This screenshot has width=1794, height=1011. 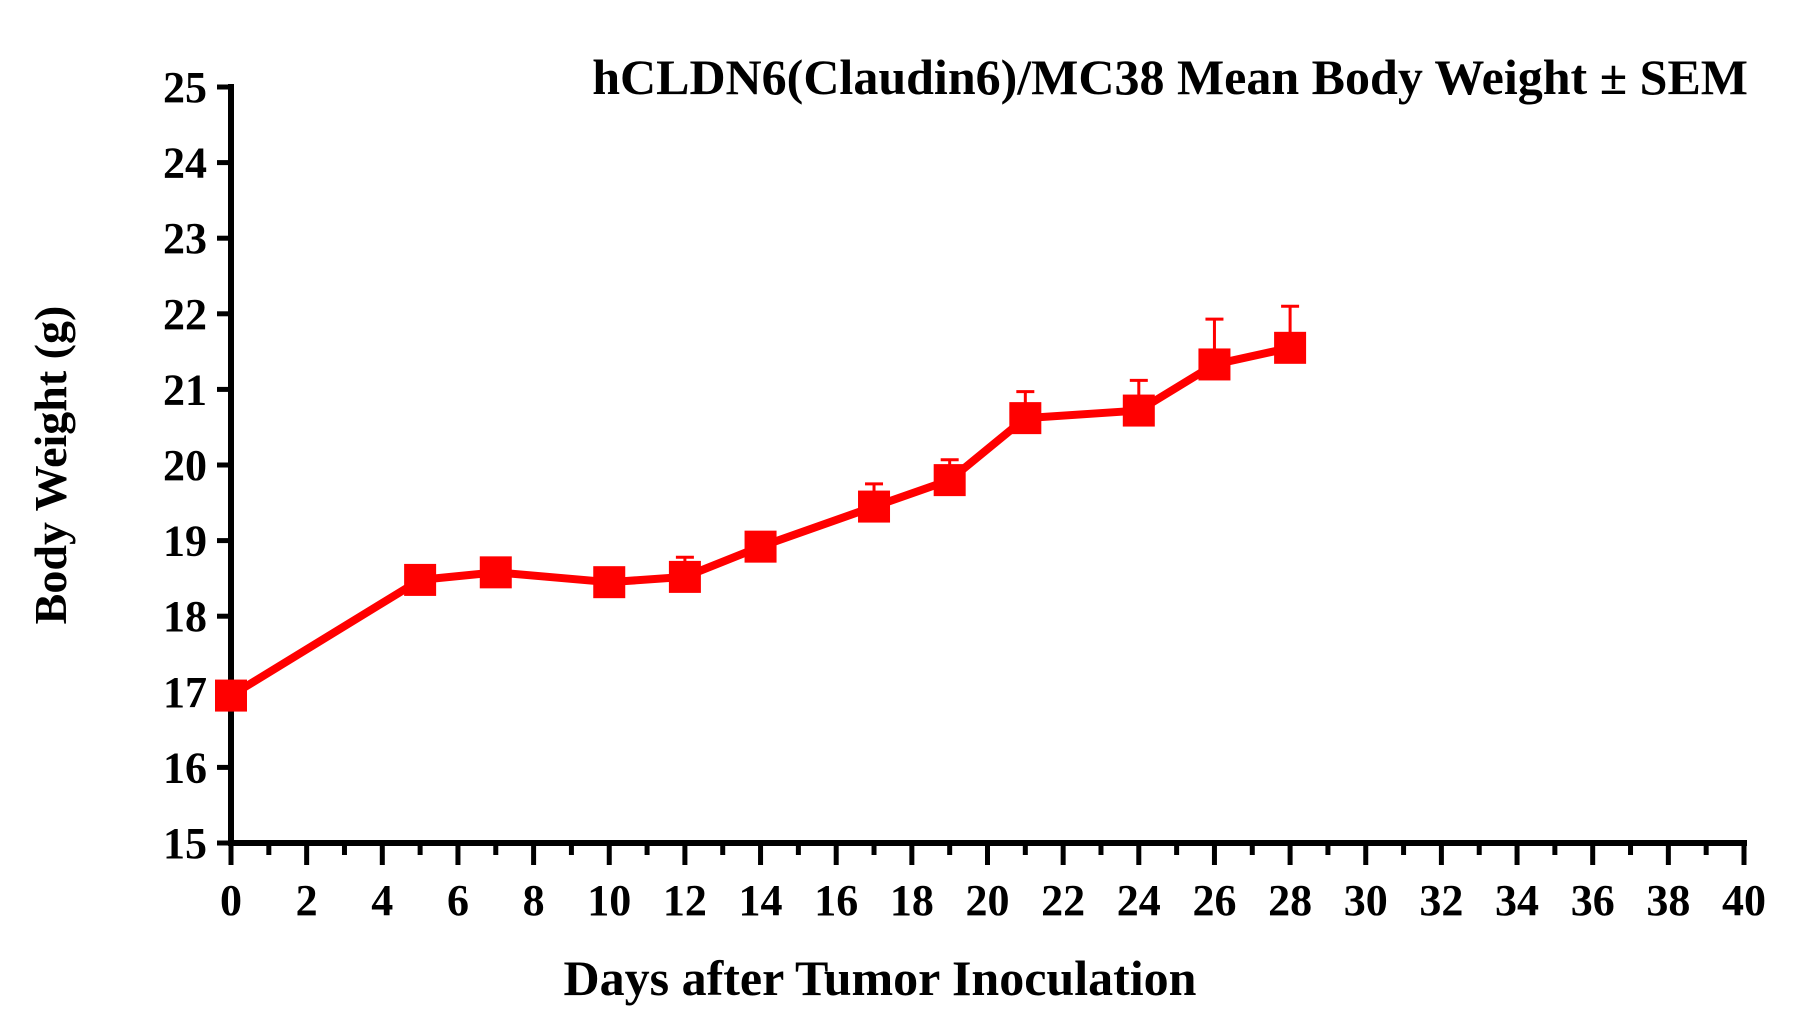 I want to click on x-tick-label: 0, so click(x=231, y=900).